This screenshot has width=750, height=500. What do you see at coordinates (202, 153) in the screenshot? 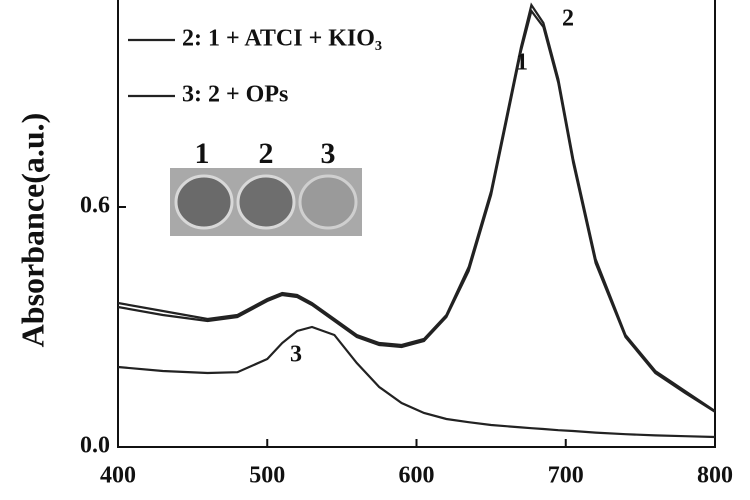
I see `inset-label: 1` at bounding box center [202, 153].